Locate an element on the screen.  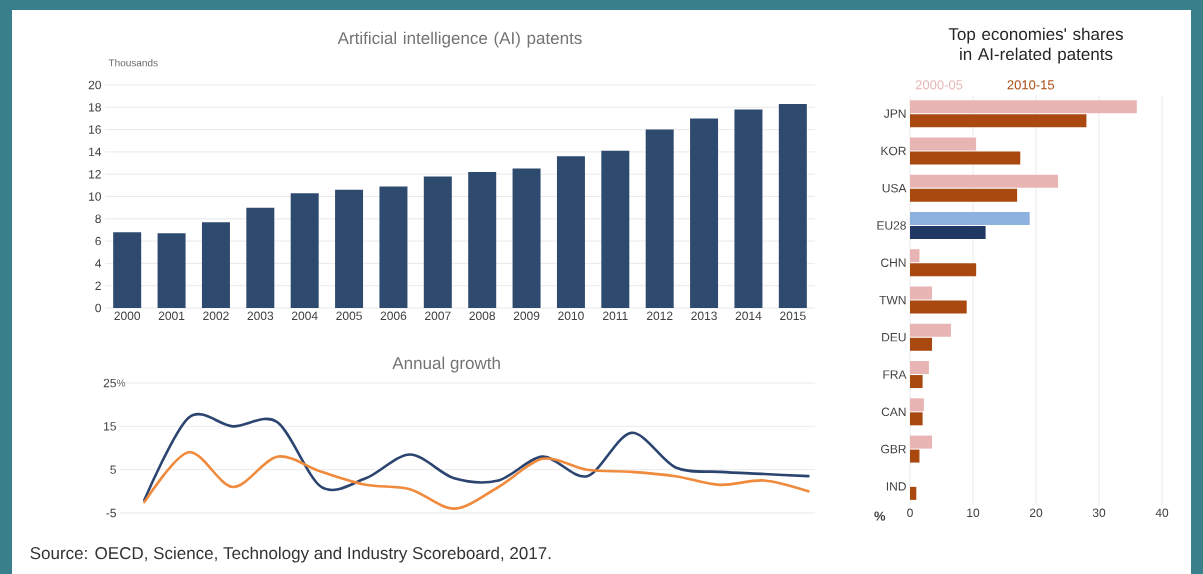
y-tick-label: -5 is located at coordinates (111, 513).